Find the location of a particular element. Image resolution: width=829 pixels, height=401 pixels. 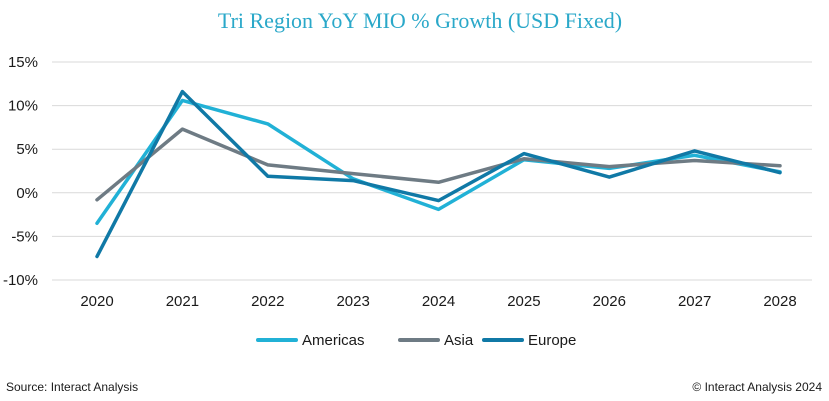

x-tick-label: 2022 is located at coordinates (267, 301).